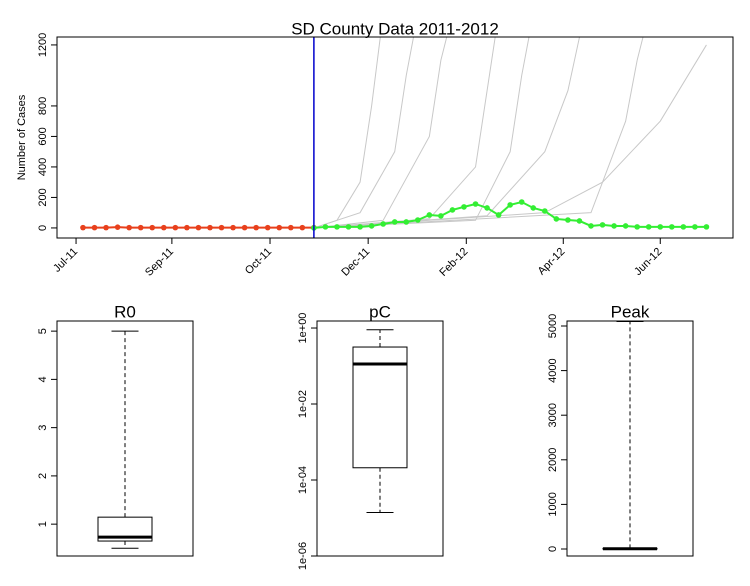  Describe the element at coordinates (43, 428) in the screenshot. I see `y-tick-label: 3` at that location.